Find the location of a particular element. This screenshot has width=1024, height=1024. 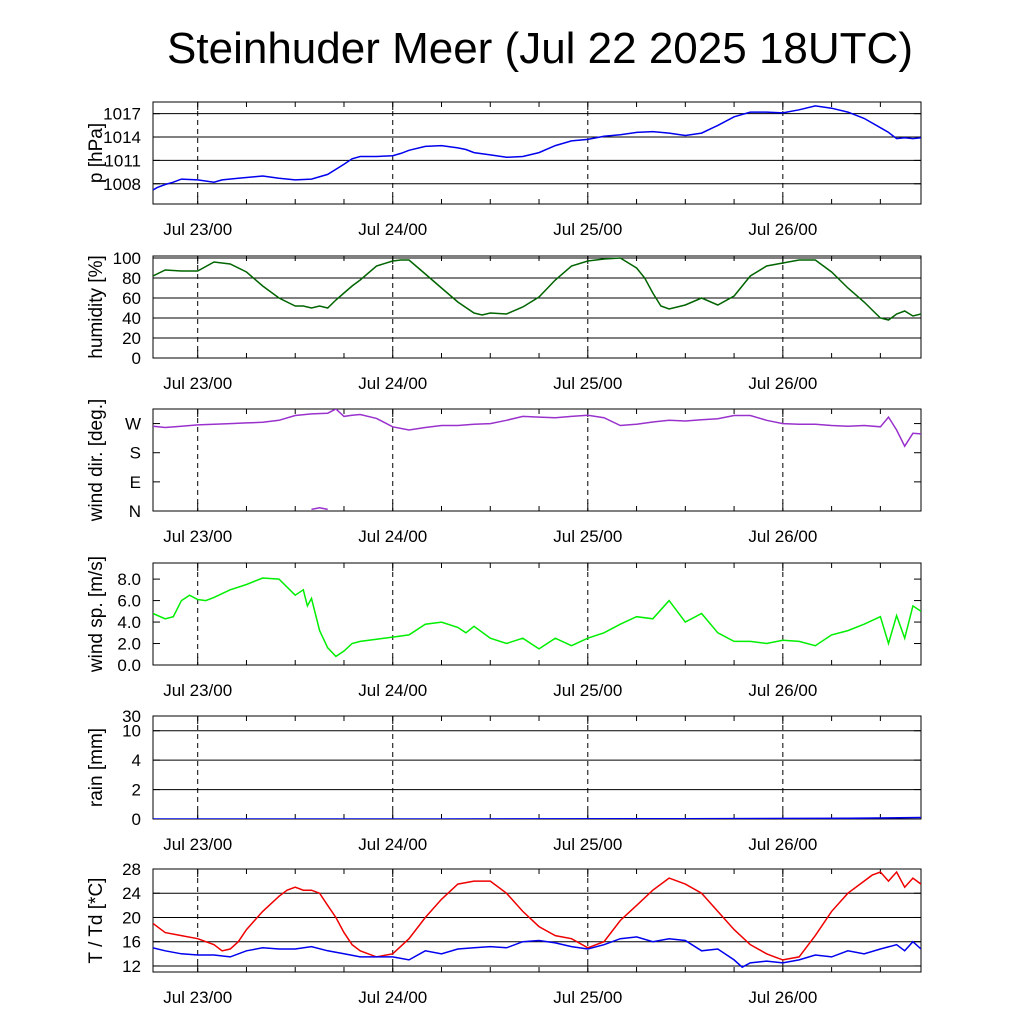

rain-series-line is located at coordinates (537, 817).